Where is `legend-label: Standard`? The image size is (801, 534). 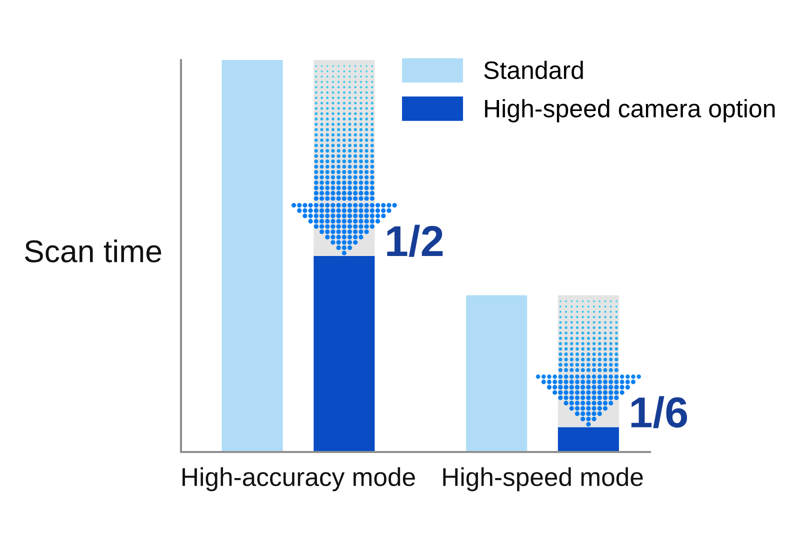
legend-label: Standard is located at coordinates (533, 70).